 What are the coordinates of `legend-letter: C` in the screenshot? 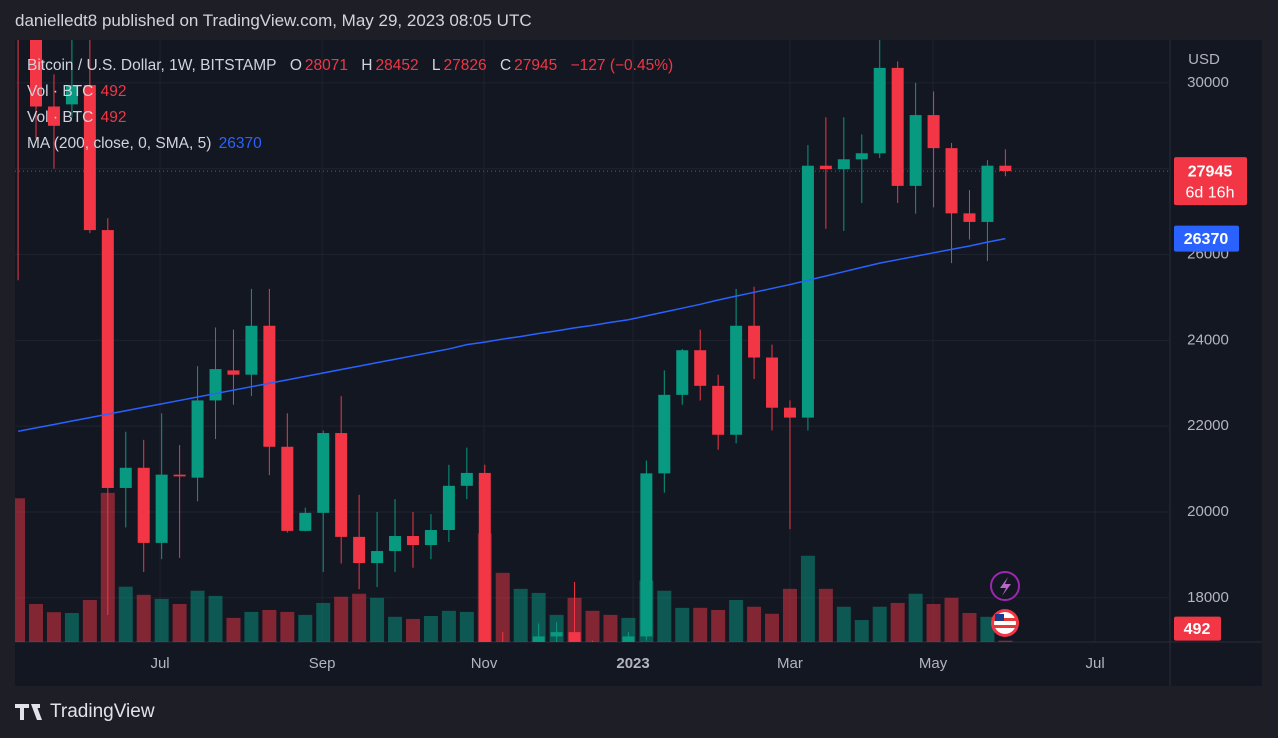 It's located at (505, 65).